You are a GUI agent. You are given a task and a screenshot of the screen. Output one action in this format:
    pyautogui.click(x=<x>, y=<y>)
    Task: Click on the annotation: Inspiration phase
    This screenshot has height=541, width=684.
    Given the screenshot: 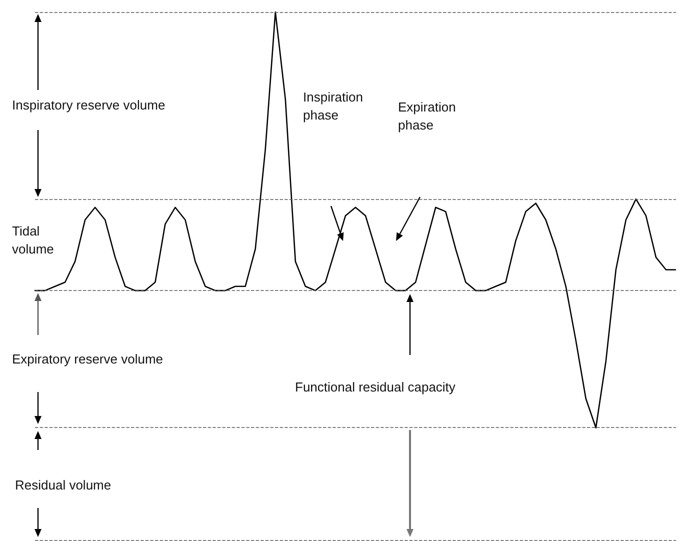 What is the action you would take?
    pyautogui.click(x=335, y=106)
    